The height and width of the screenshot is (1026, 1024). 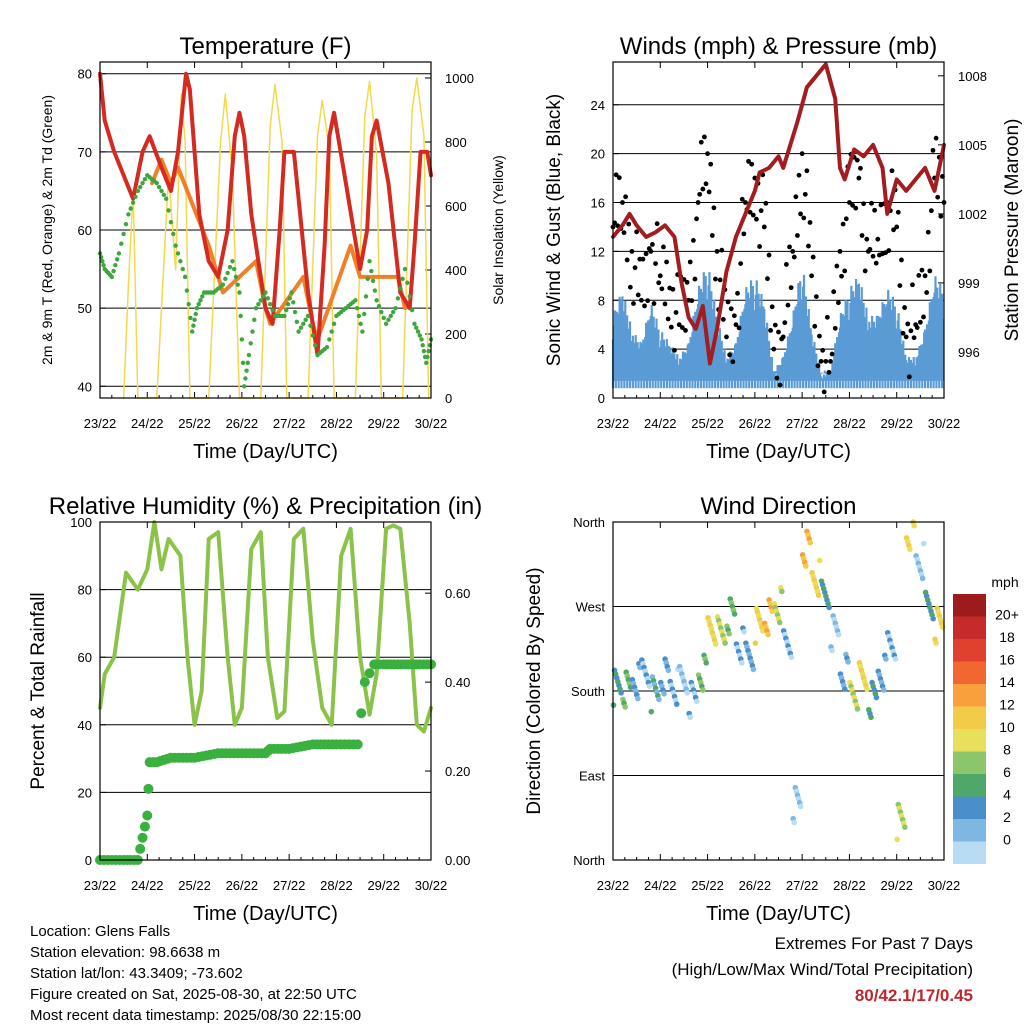 What do you see at coordinates (100, 931) in the screenshot?
I see `location-text: Location: Glens Falls` at bounding box center [100, 931].